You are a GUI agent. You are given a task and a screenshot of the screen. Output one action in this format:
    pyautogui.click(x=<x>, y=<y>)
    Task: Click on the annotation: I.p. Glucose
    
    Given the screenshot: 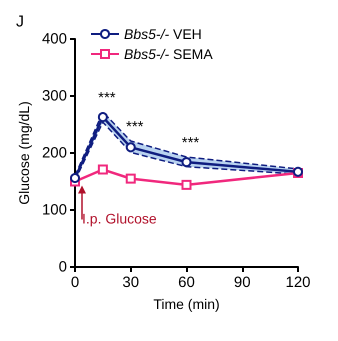 What is the action you would take?
    pyautogui.click(x=119, y=218)
    